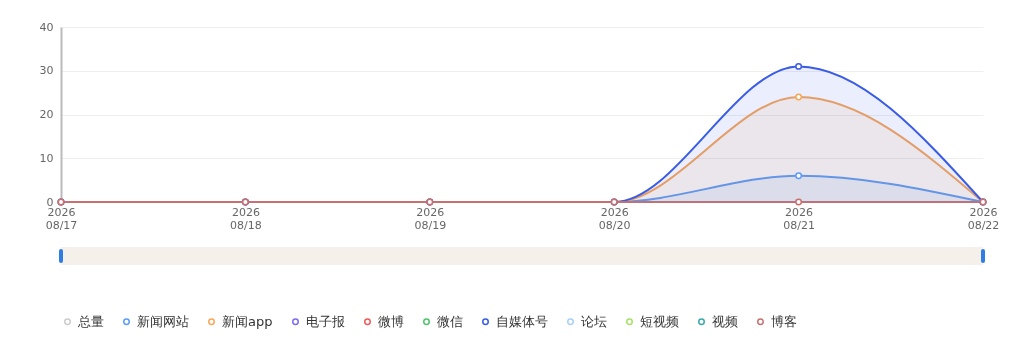 Image resolution: width=1024 pixels, height=340 pixels. I want to click on y-tick-label: 10, so click(46, 158).